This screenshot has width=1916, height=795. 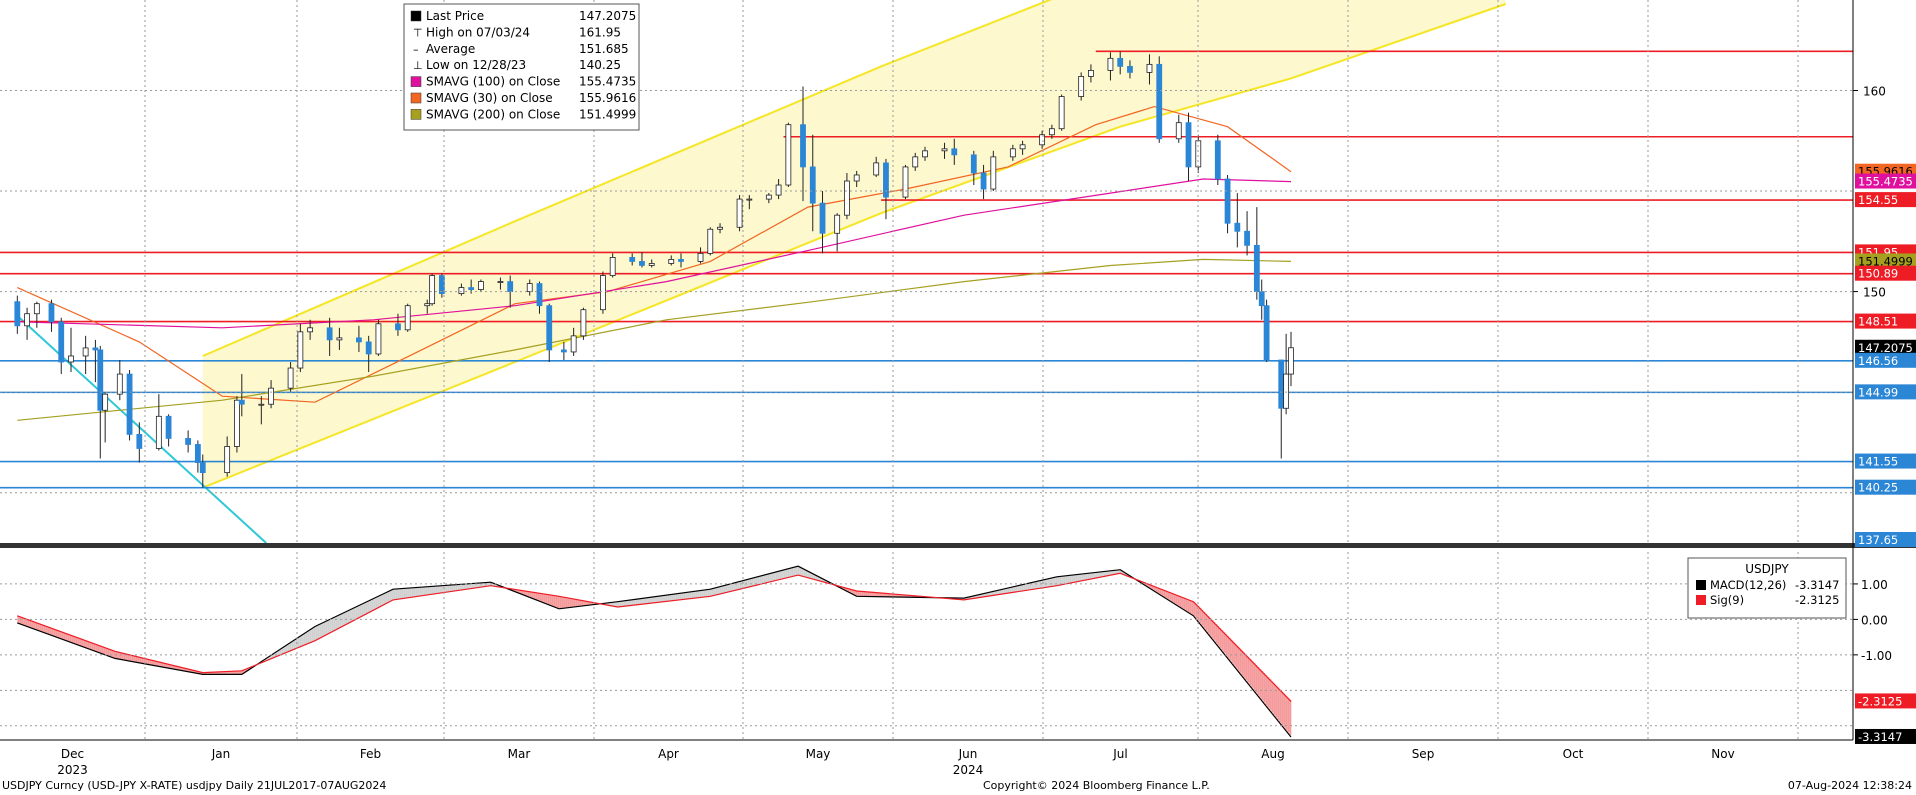 What do you see at coordinates (600, 32) in the screenshot?
I see `legend-value: 161.95` at bounding box center [600, 32].